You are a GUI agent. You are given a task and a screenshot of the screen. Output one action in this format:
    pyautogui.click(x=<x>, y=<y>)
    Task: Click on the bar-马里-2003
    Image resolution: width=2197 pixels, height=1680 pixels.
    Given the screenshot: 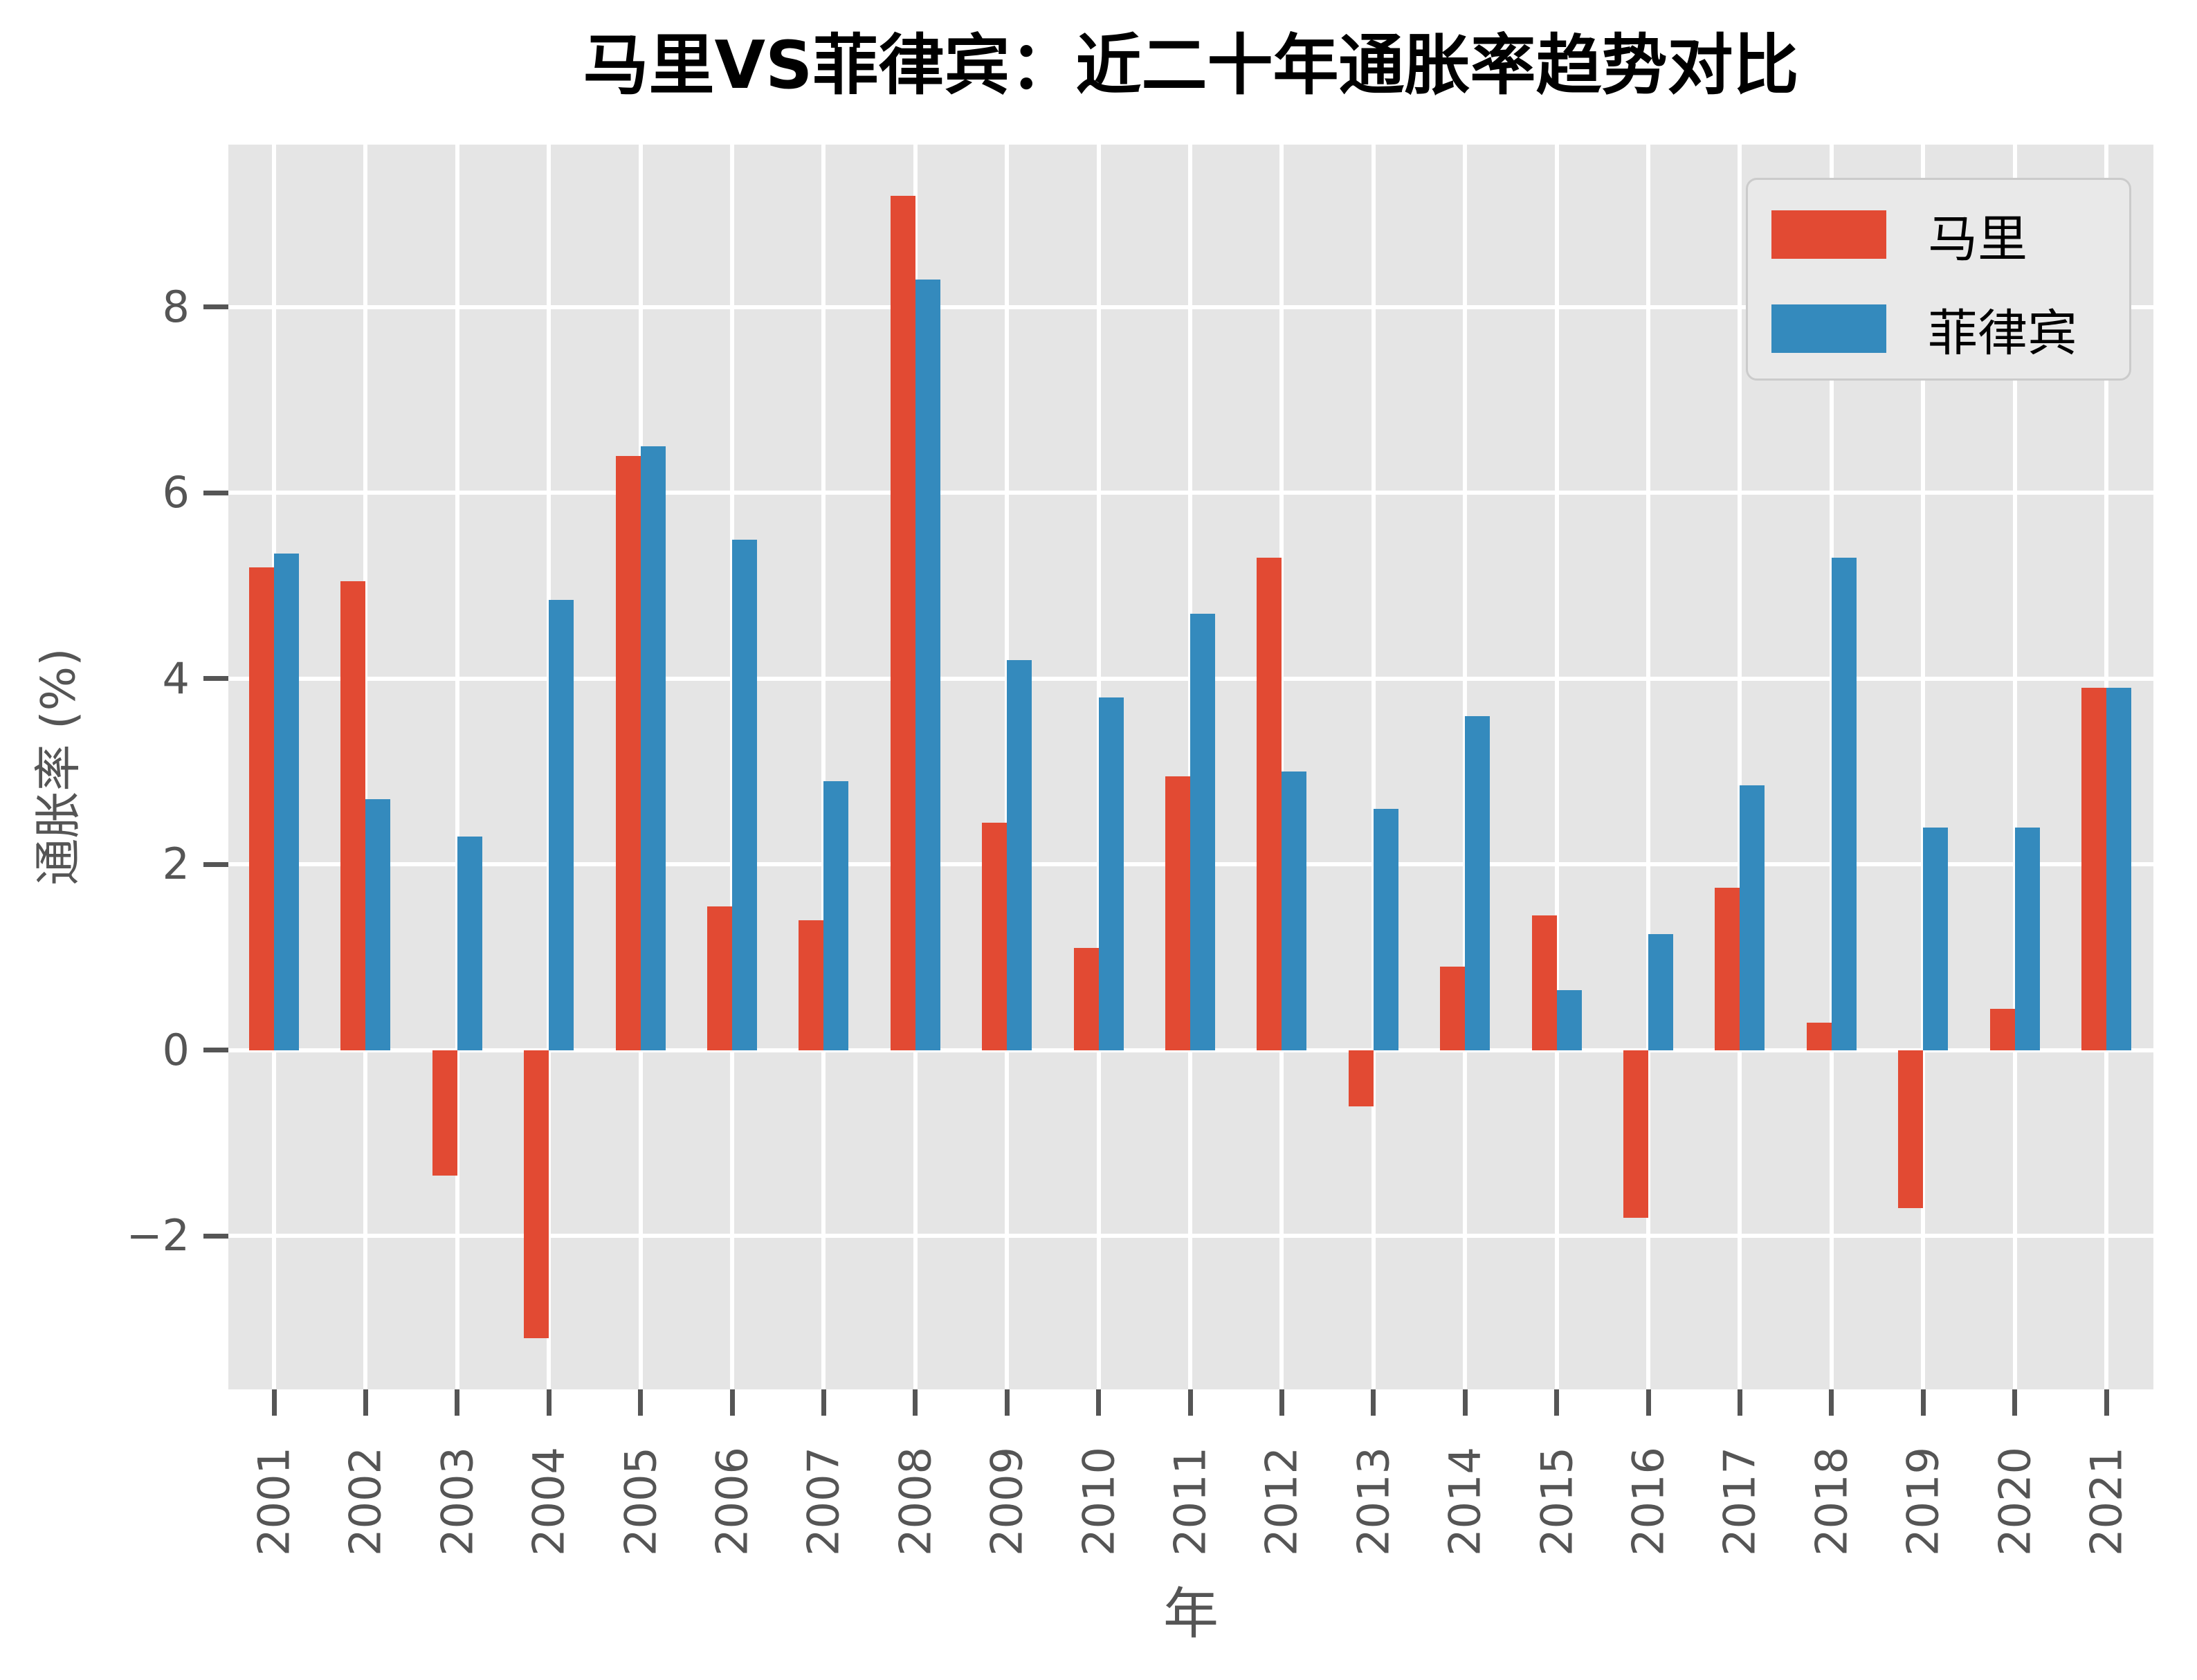 What is the action you would take?
    pyautogui.click(x=444, y=1113)
    